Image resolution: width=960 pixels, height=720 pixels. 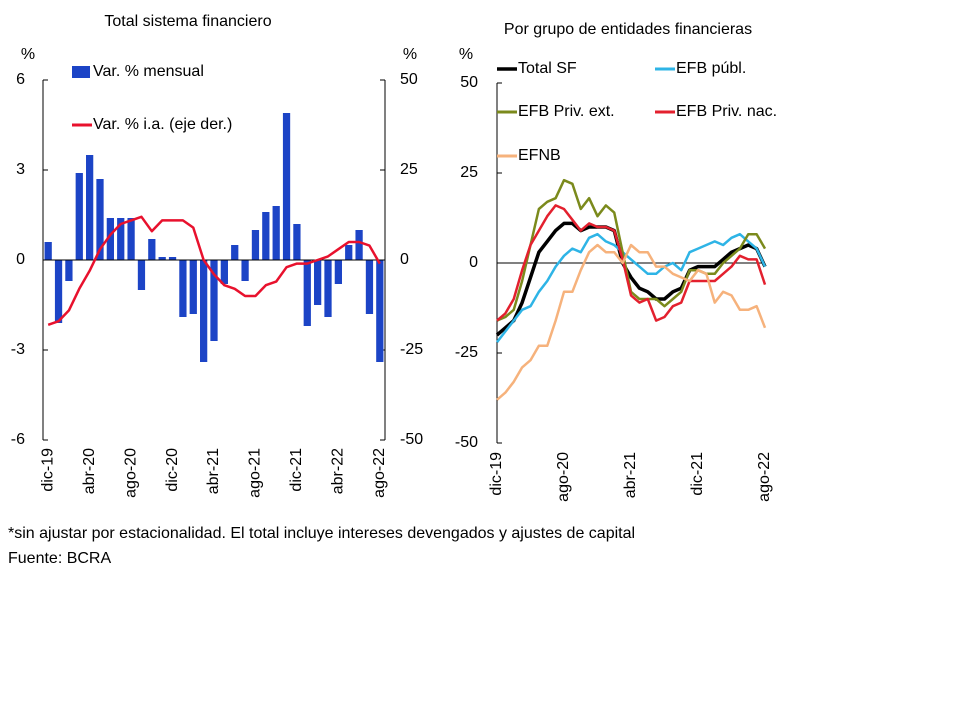 I want to click on y-tick-label: 6, so click(x=20, y=79).